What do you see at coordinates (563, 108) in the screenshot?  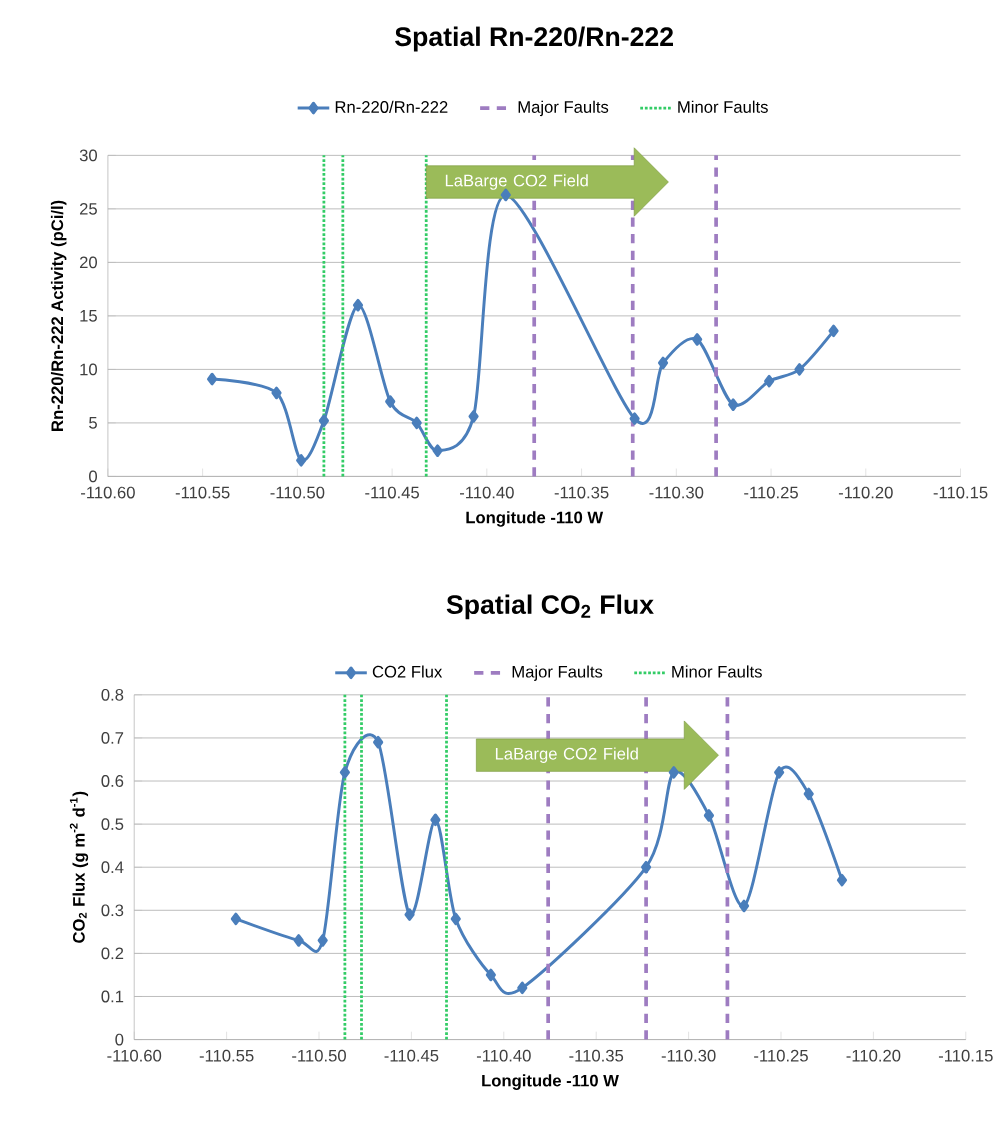 I see `legend-label: Major Faults` at bounding box center [563, 108].